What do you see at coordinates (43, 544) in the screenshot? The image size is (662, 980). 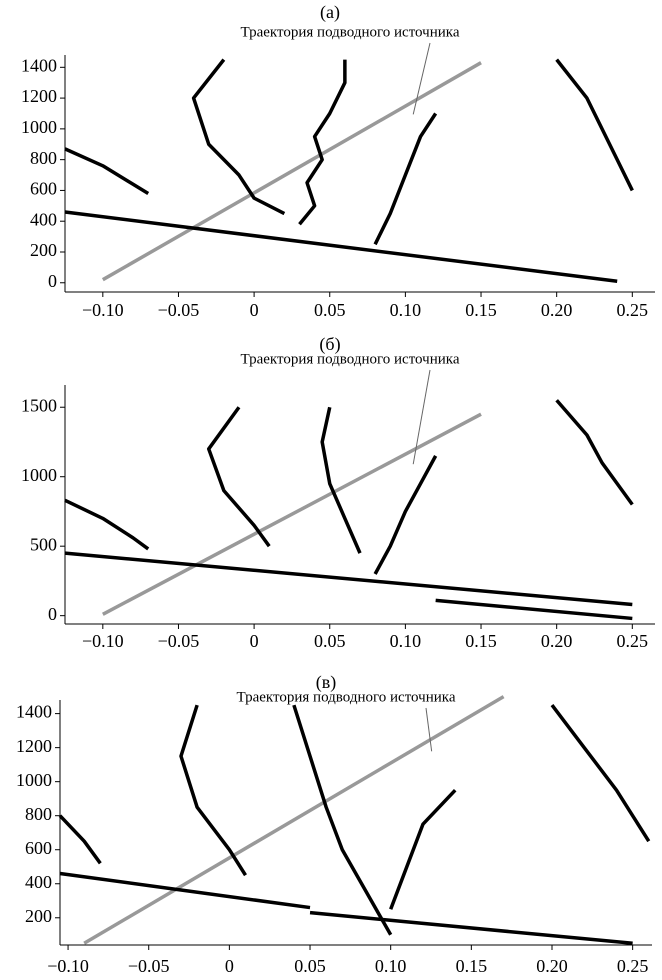 I see `y-tick-label: 500` at bounding box center [43, 544].